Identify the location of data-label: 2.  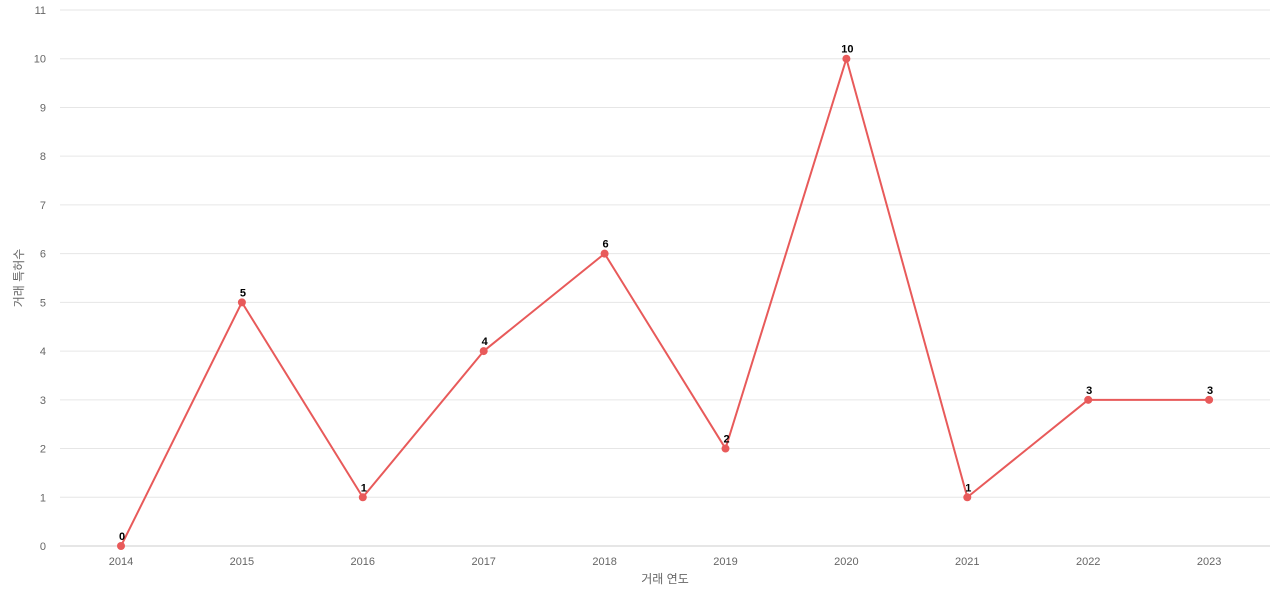
(726, 440).